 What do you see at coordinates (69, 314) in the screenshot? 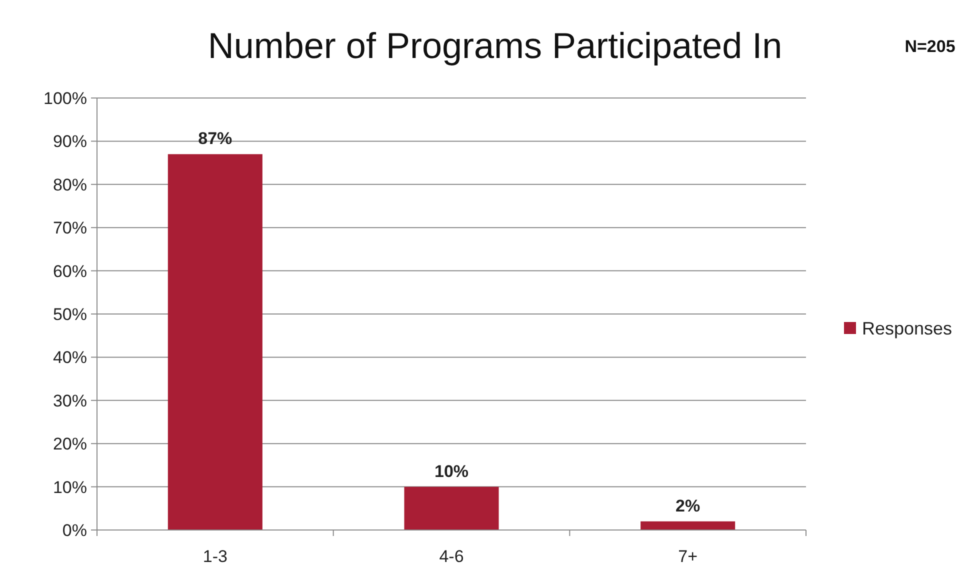
I see `y-tick-label: 50%` at bounding box center [69, 314].